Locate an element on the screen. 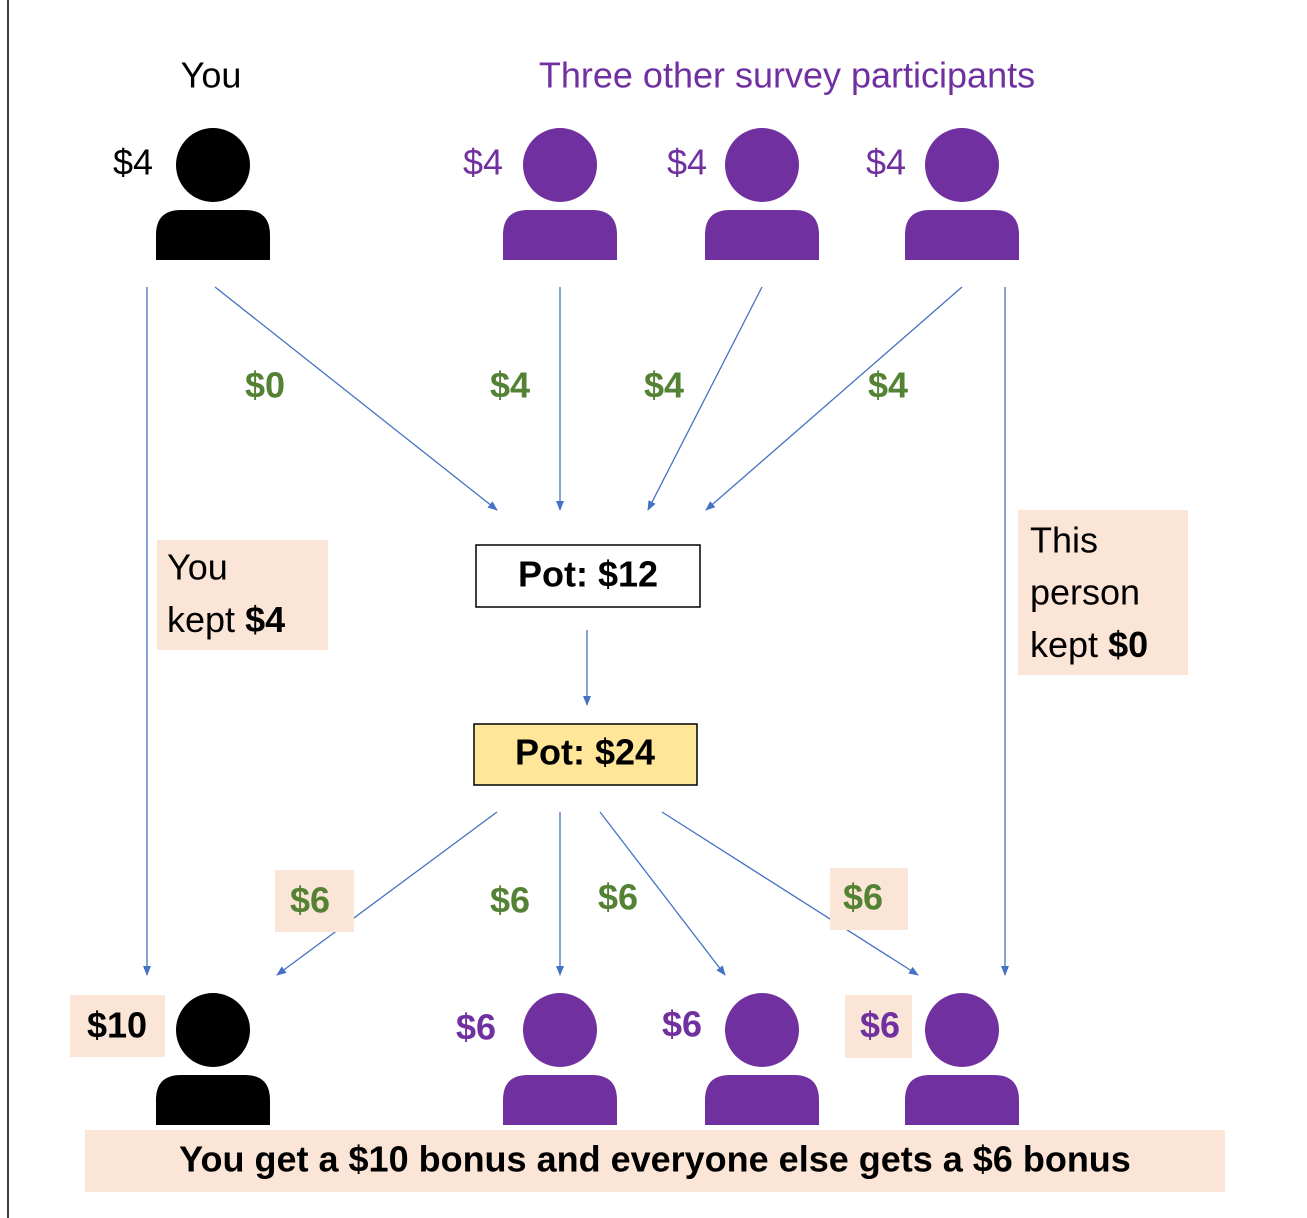 This screenshot has width=1307, height=1218. pot-box is located at coordinates (588, 576).